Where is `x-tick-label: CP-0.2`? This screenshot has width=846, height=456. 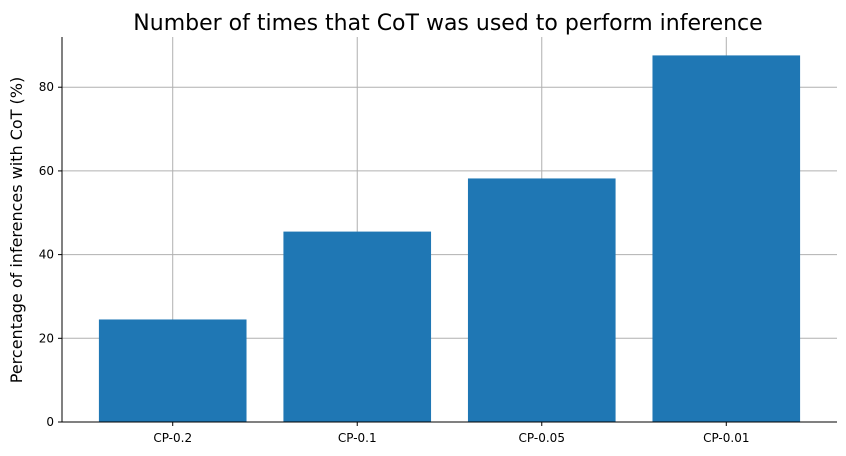
x-tick-label: CP-0.2 is located at coordinates (172, 438).